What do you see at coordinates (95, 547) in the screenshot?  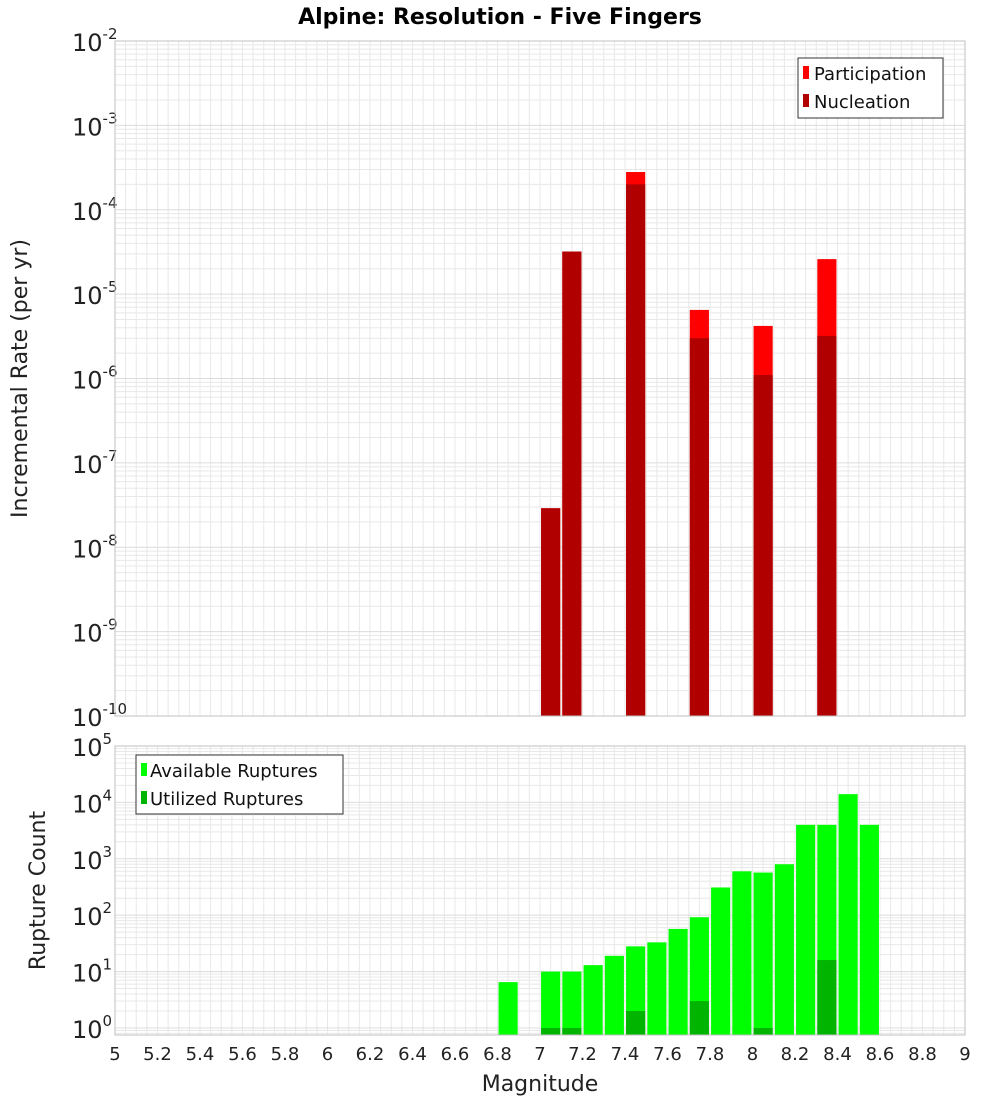 I see `y-tick-label: 10⁻⁸` at bounding box center [95, 547].